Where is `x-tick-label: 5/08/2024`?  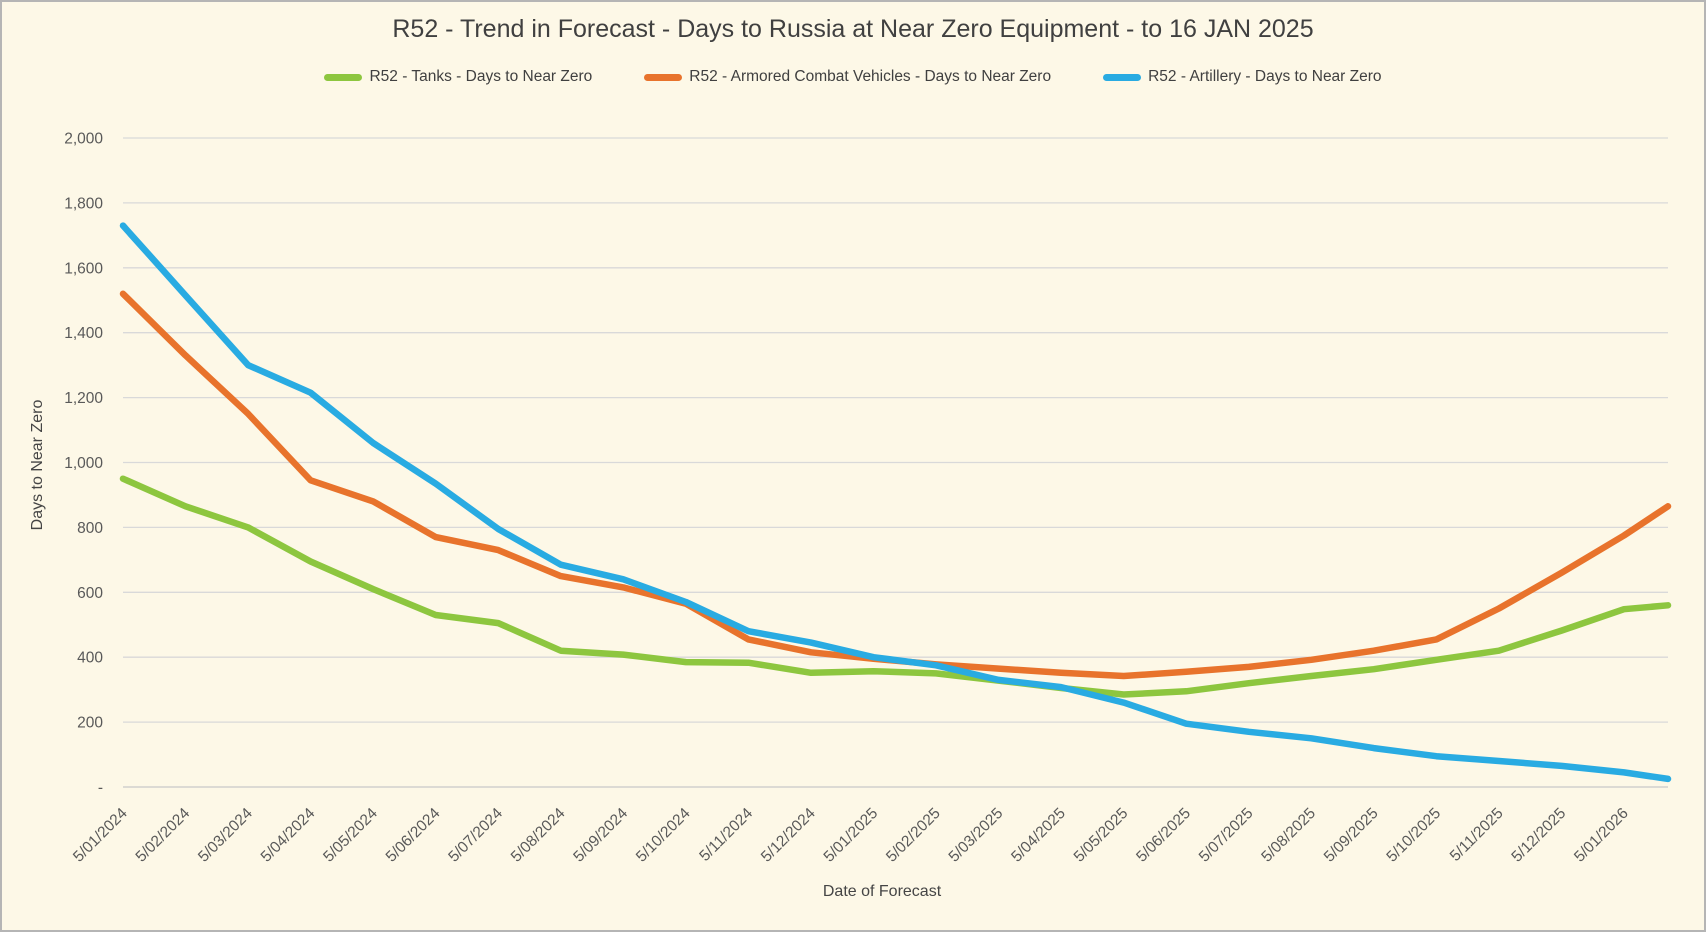
x-tick-label: 5/08/2024 is located at coordinates (538, 835).